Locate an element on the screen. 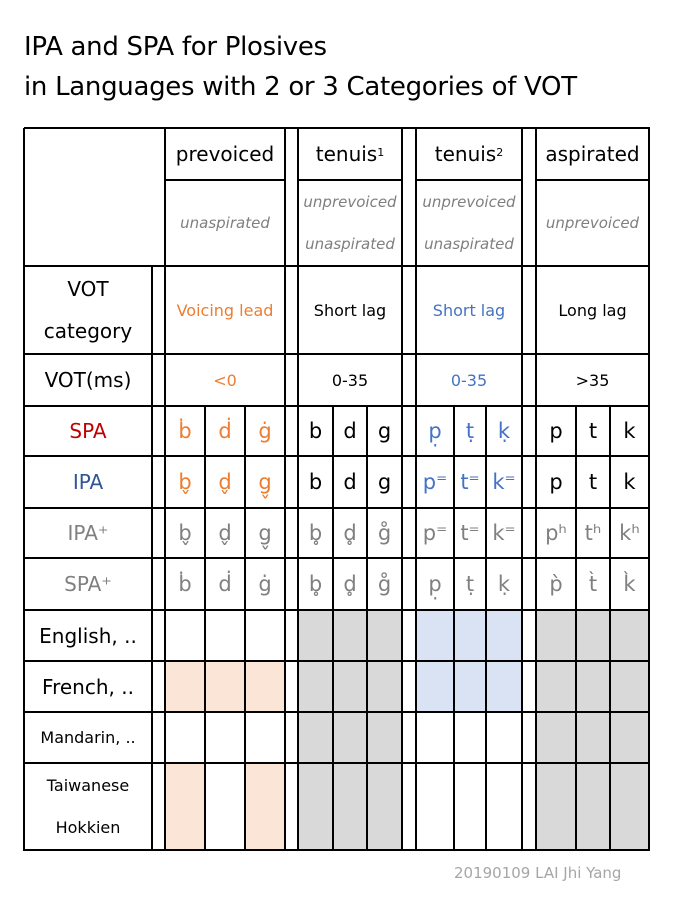  spa-symbol: ṭ is located at coordinates (470, 431).